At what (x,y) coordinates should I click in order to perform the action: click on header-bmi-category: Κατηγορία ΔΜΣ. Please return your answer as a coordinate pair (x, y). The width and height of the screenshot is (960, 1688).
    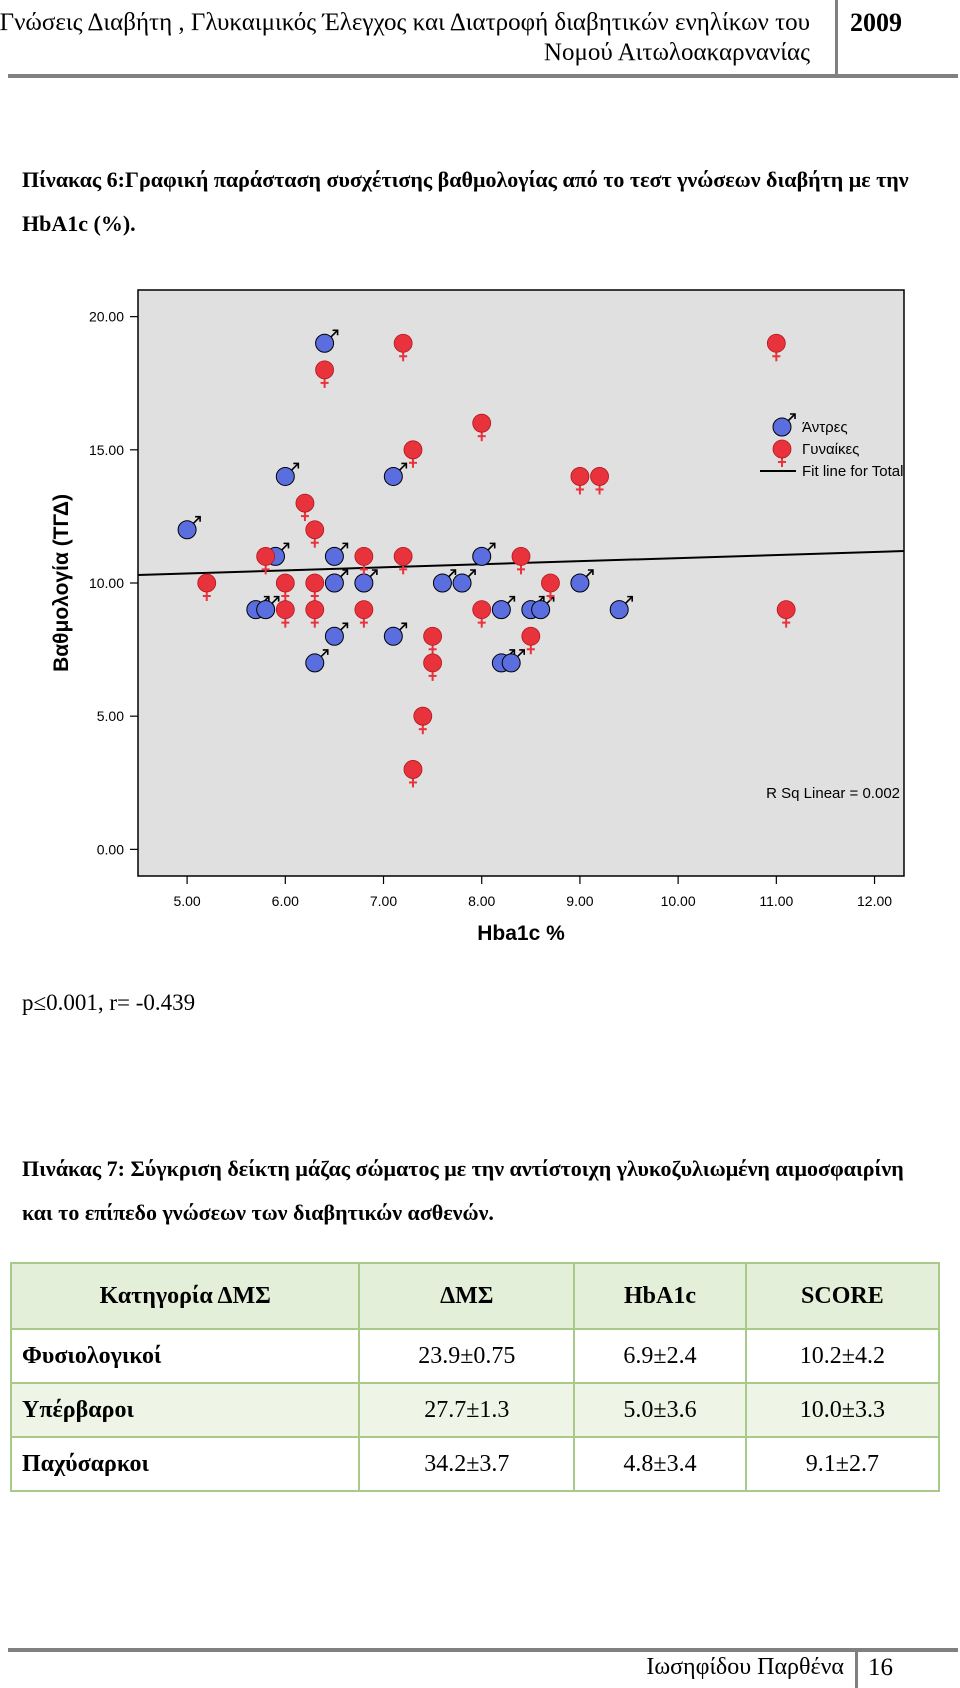
    Looking at the image, I should click on (185, 1296).